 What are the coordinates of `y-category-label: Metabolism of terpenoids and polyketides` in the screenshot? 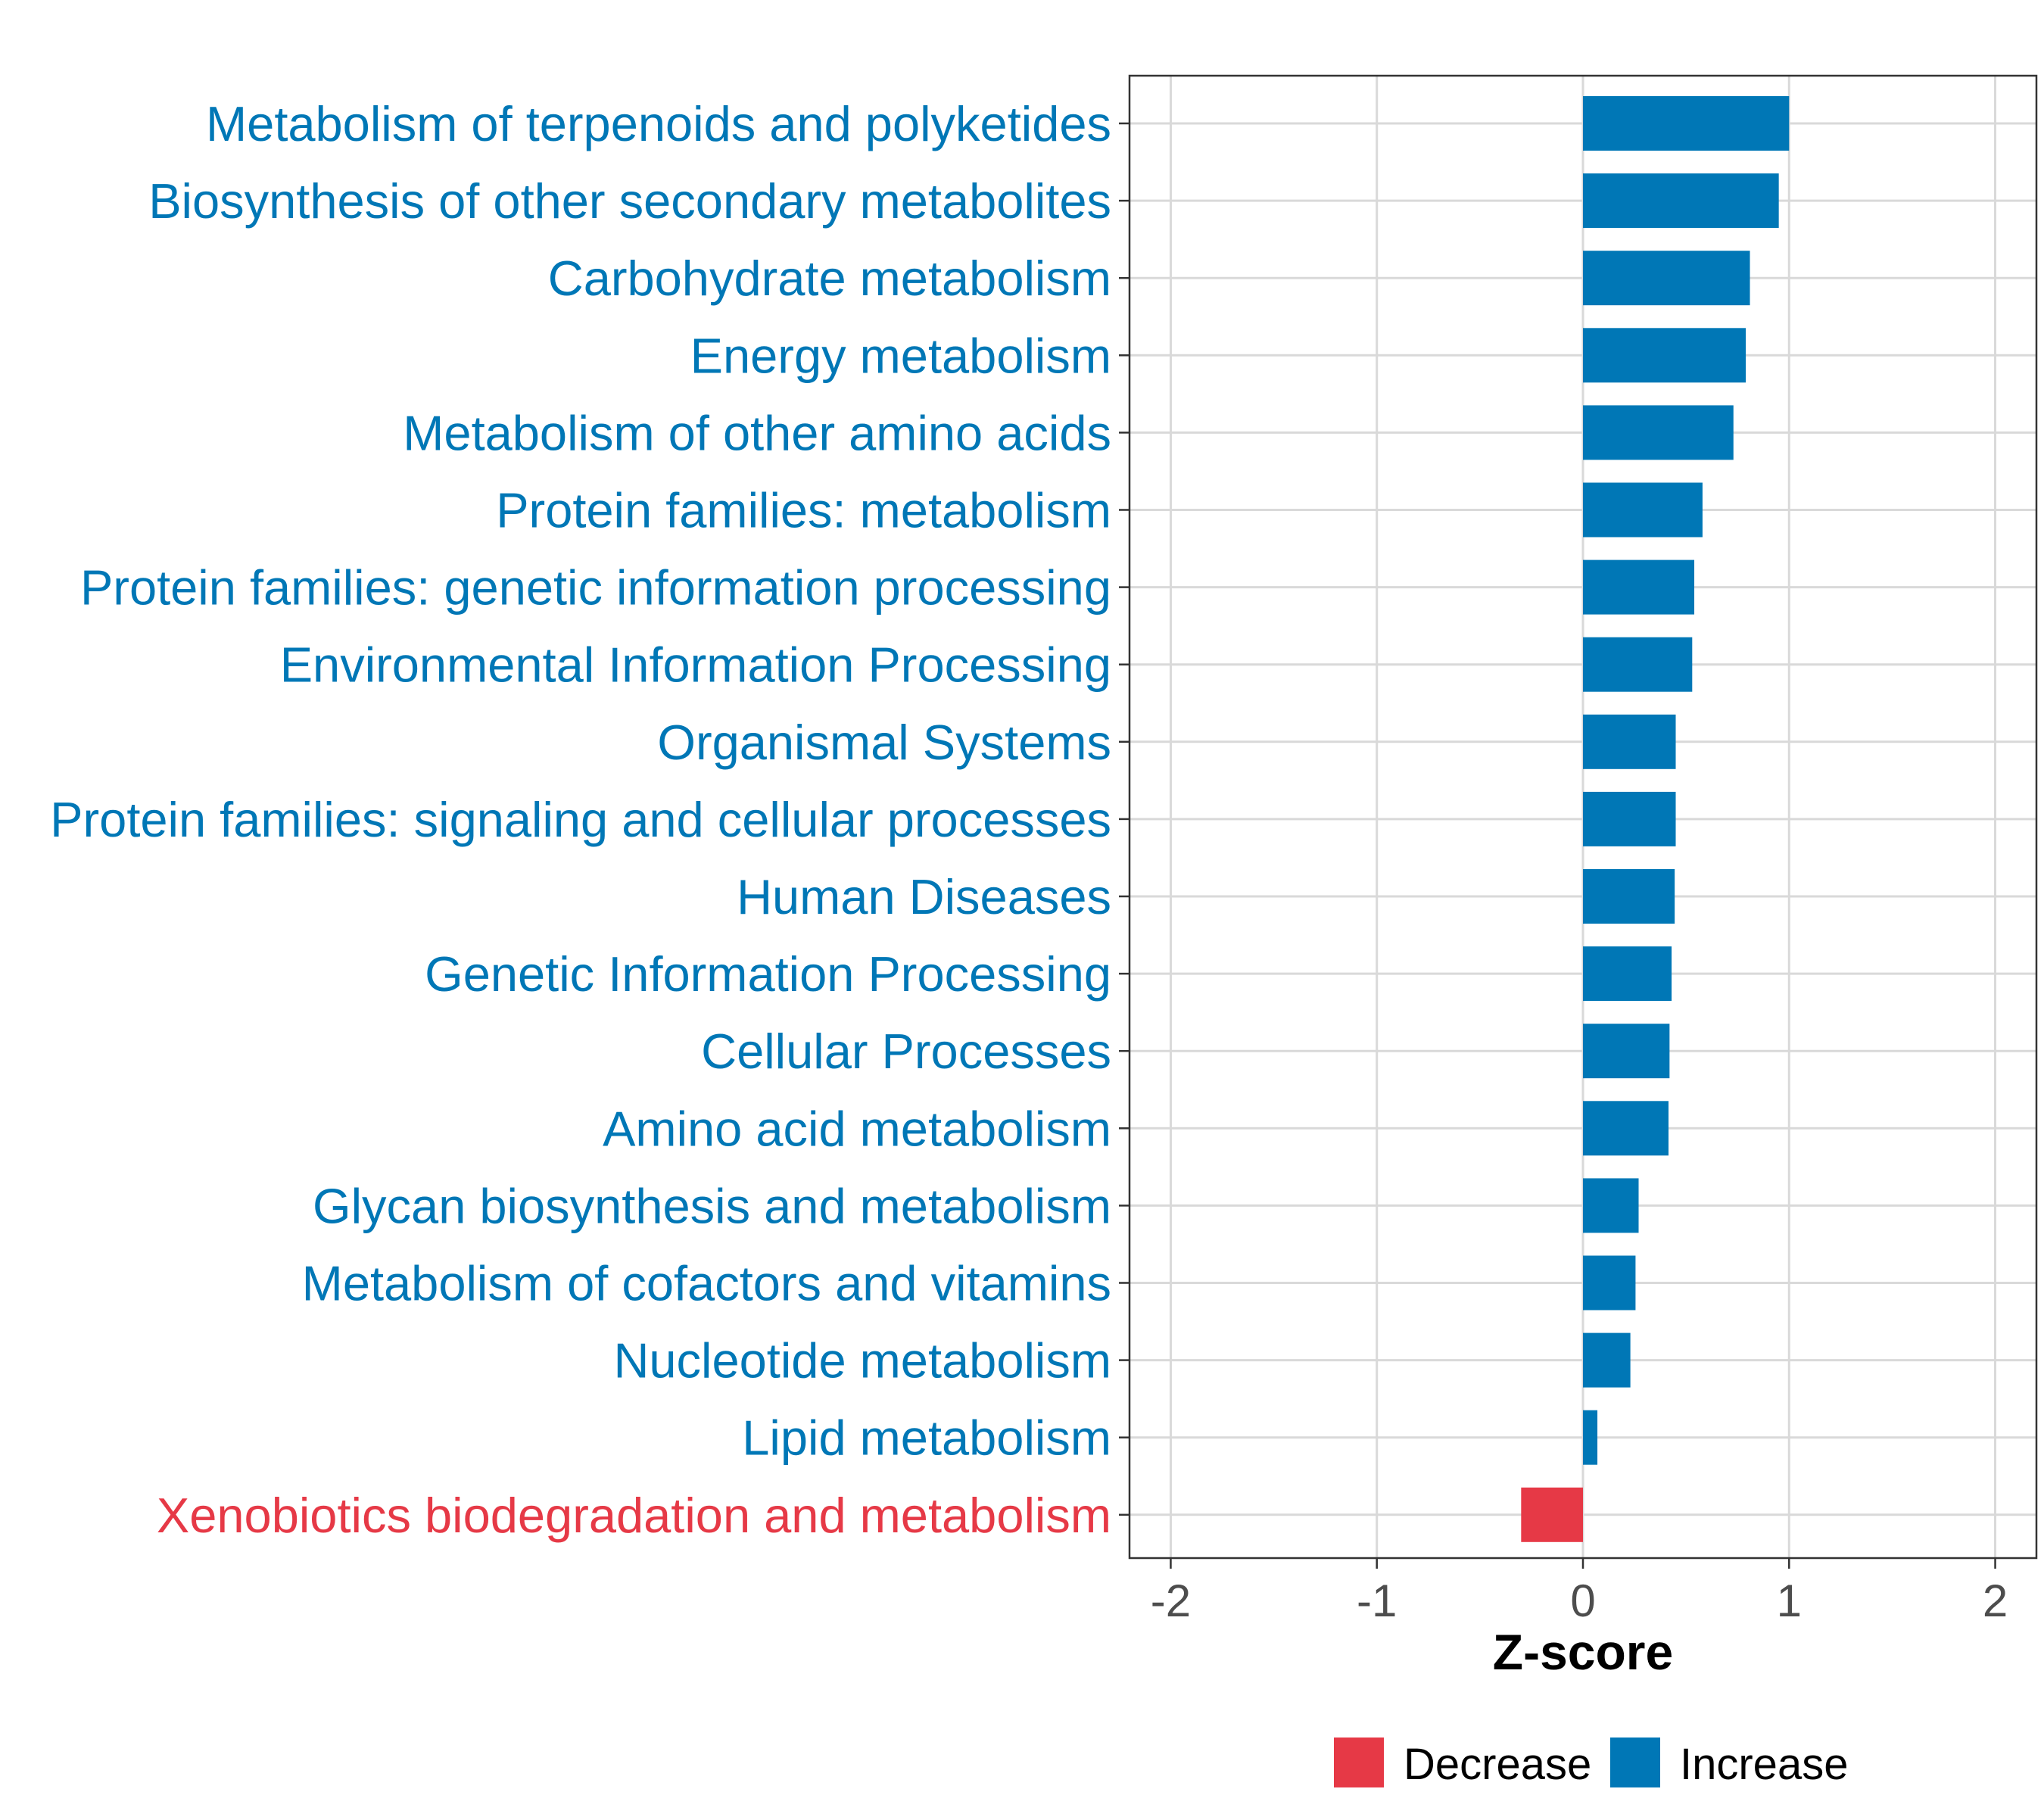 It's located at (658, 123).